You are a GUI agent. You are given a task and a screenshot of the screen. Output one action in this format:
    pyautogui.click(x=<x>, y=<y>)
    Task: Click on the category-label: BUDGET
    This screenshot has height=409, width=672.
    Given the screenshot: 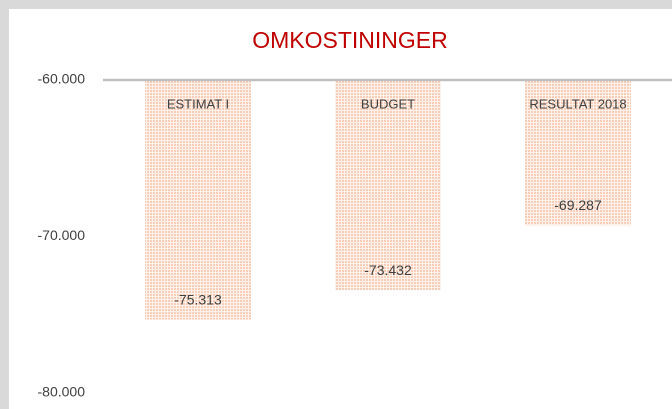 What is the action you would take?
    pyautogui.click(x=388, y=103)
    